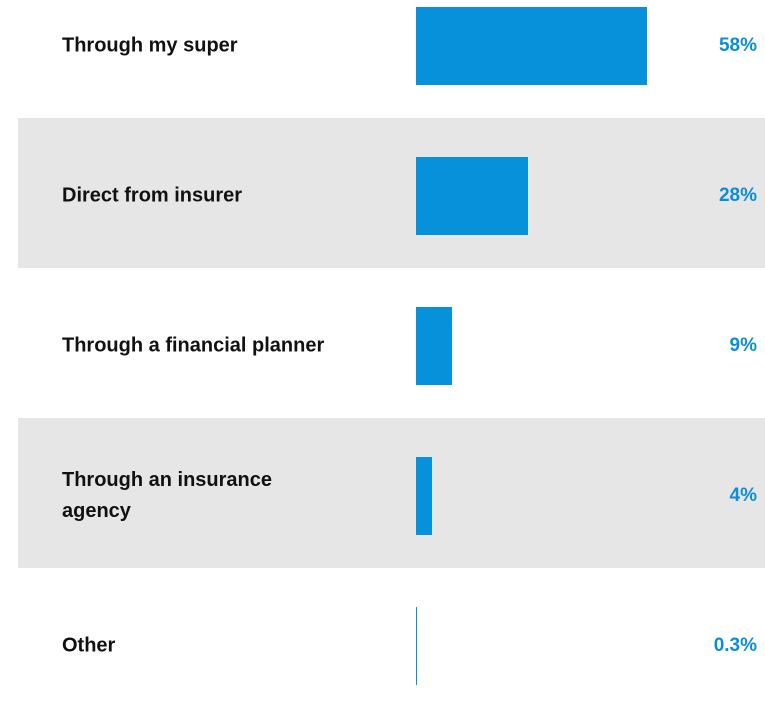 The height and width of the screenshot is (718, 765). I want to click on category-label: Through my super, so click(150, 45).